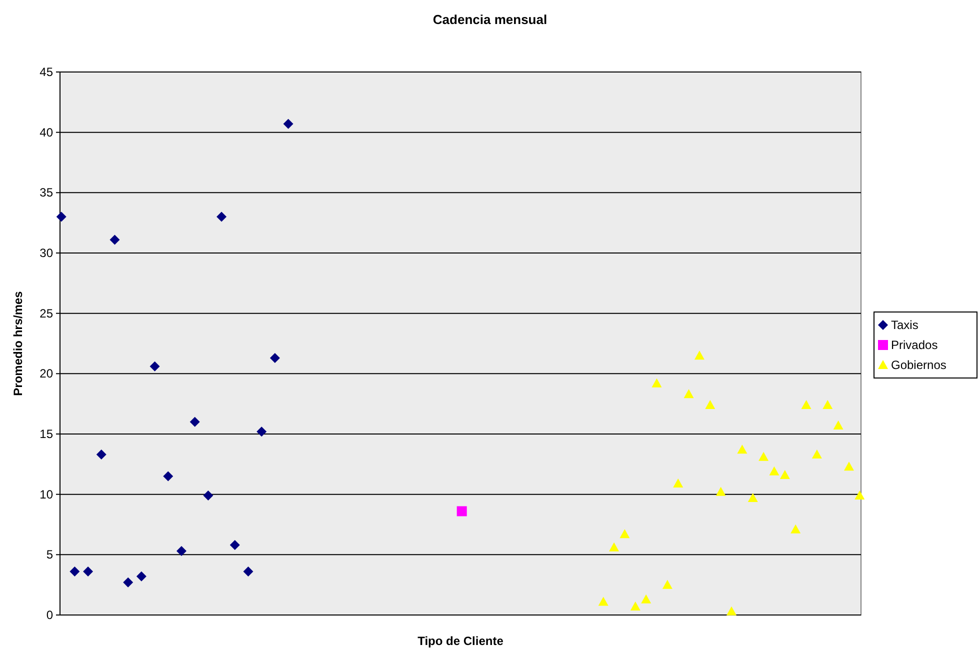 Image resolution: width=979 pixels, height=652 pixels. Describe the element at coordinates (47, 373) in the screenshot. I see `y-tick-label: 20` at that location.